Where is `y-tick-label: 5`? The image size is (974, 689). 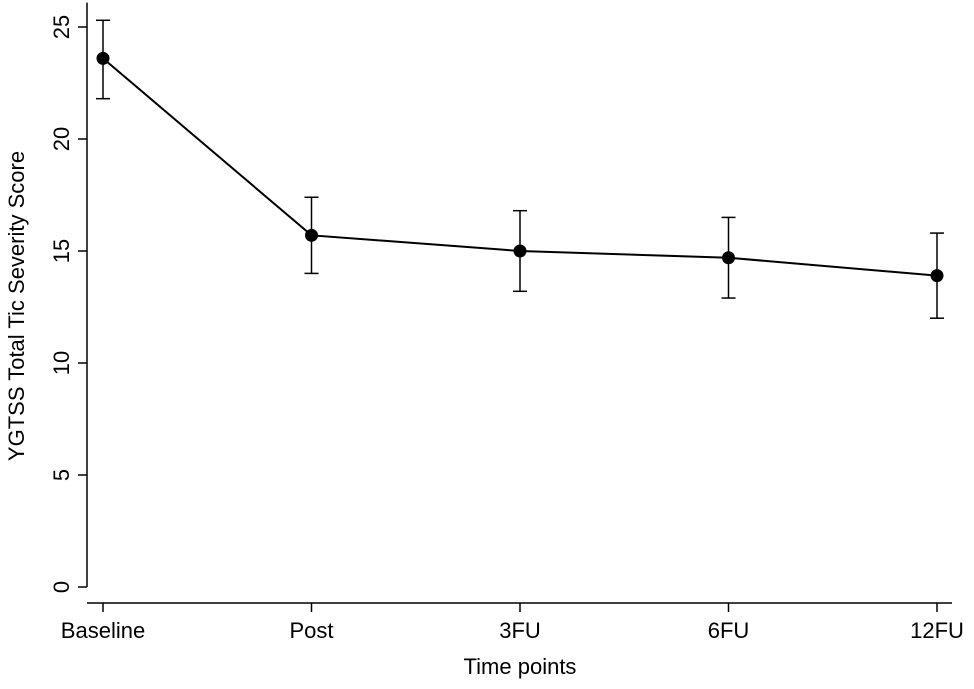 y-tick-label: 5 is located at coordinates (61, 475).